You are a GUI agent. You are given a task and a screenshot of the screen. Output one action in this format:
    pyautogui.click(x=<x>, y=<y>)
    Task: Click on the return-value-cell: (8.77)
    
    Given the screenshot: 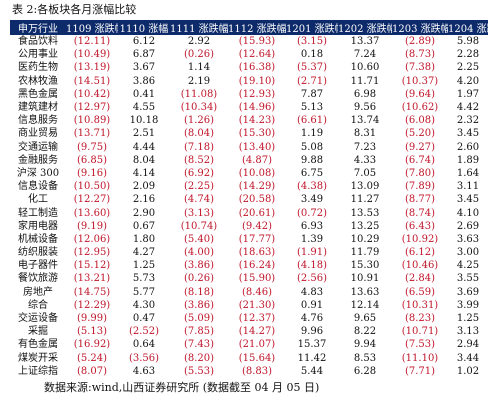 What is the action you would take?
    pyautogui.click(x=420, y=200)
    